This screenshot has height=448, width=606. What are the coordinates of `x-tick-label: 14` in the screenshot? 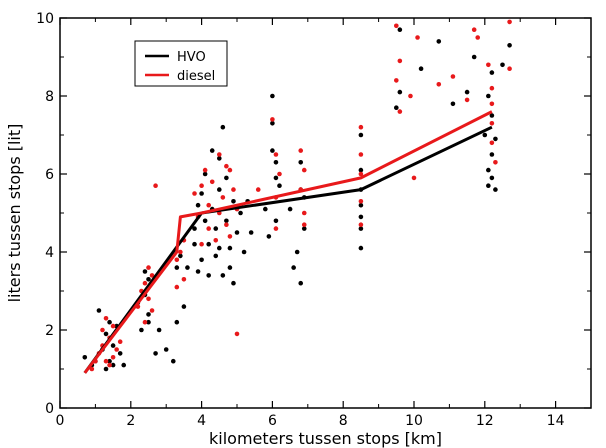 It's located at (556, 421).